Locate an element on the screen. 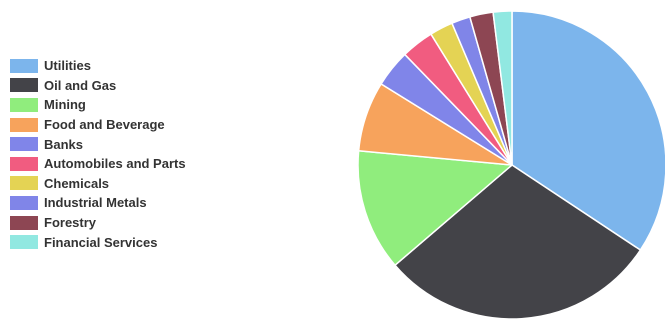 Image resolution: width=665 pixels, height=324 pixels. legend-label: Forestry is located at coordinates (70, 223).